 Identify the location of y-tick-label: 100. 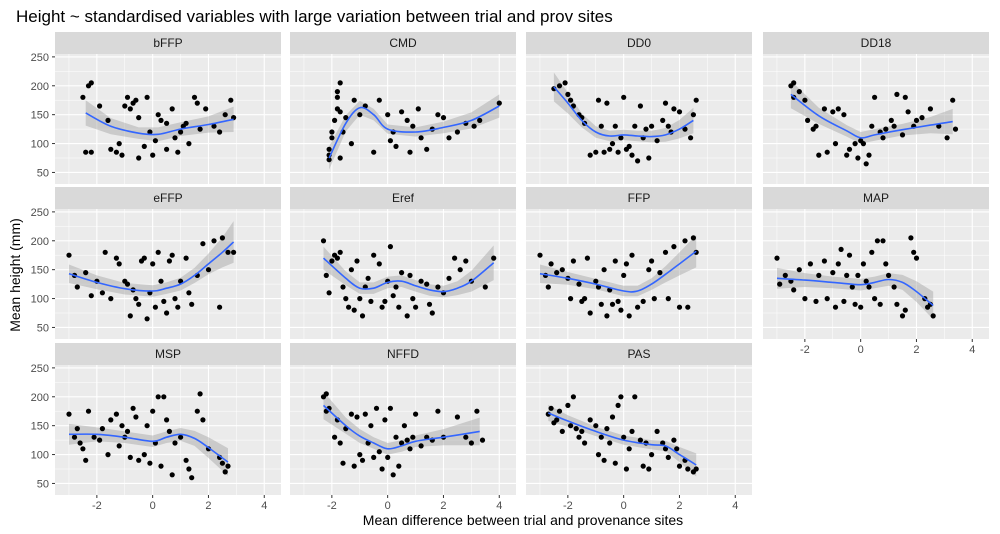
(40, 300).